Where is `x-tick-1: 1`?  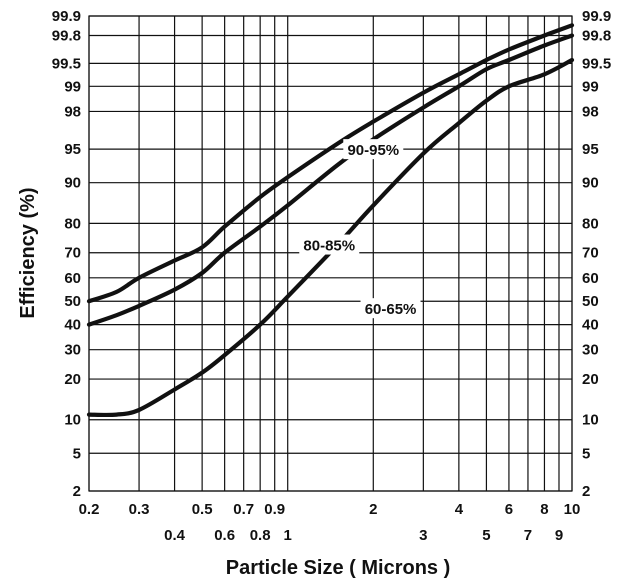 x-tick-1: 1 is located at coordinates (288, 535).